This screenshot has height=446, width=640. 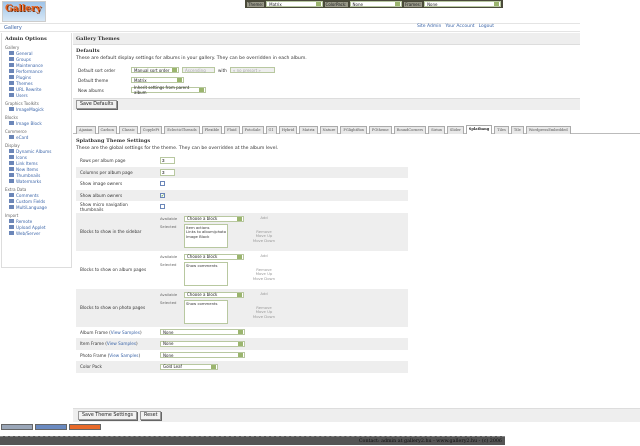 What do you see at coordinates (36, 83) in the screenshot?
I see `sidebar-item-themes: Themes` at bounding box center [36, 83].